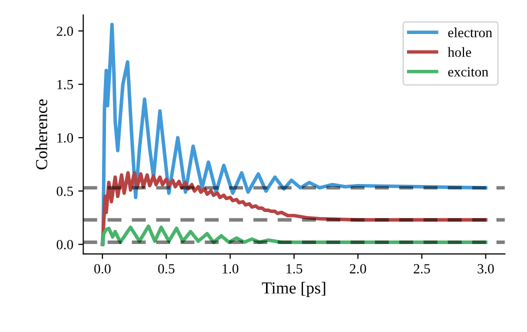 This screenshot has height=332, width=527. Describe the element at coordinates (422, 269) in the screenshot. I see `x-tick-label: 2.5` at that location.